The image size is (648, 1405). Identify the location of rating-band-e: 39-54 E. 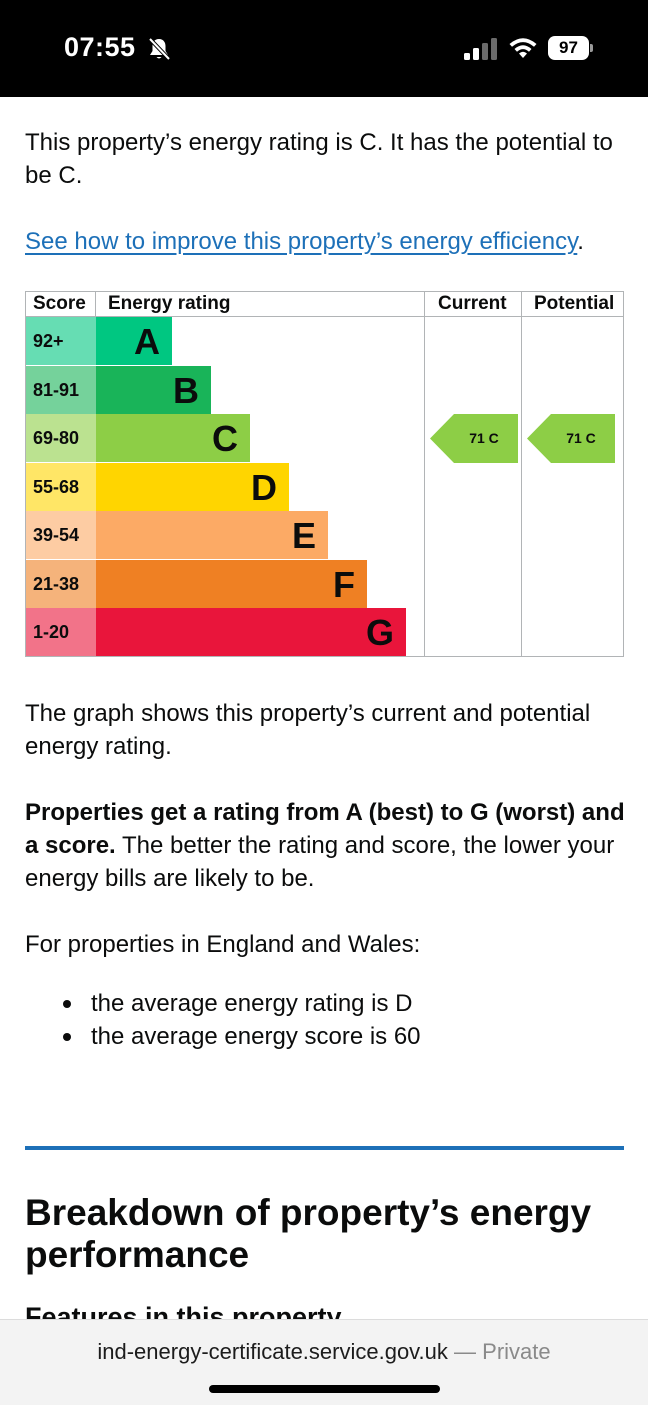
(225, 535).